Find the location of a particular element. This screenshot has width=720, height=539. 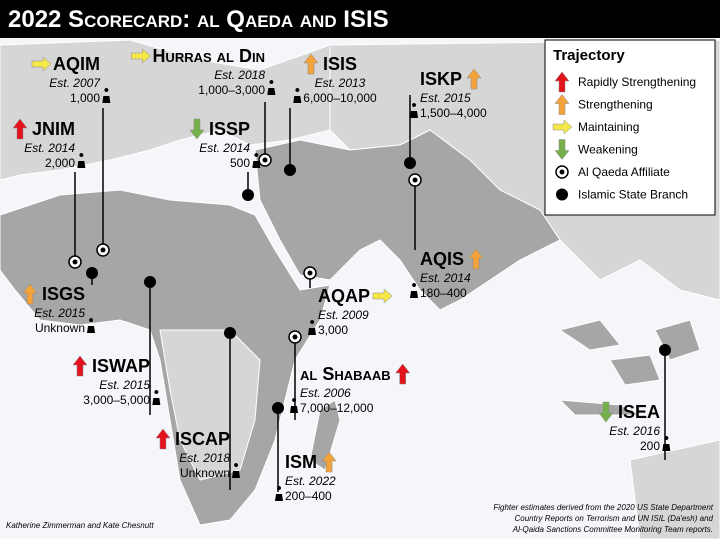

legend-label: Islamic State Branch is located at coordinates (633, 195).